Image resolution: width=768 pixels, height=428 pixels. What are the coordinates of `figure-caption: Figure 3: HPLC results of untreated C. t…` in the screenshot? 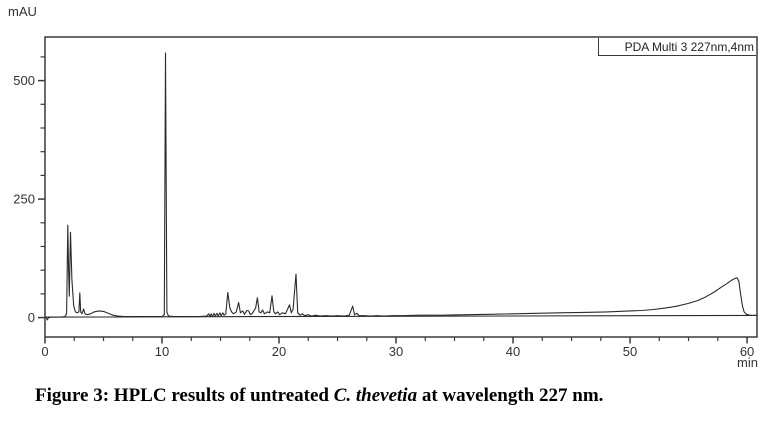 It's located at (385, 396).